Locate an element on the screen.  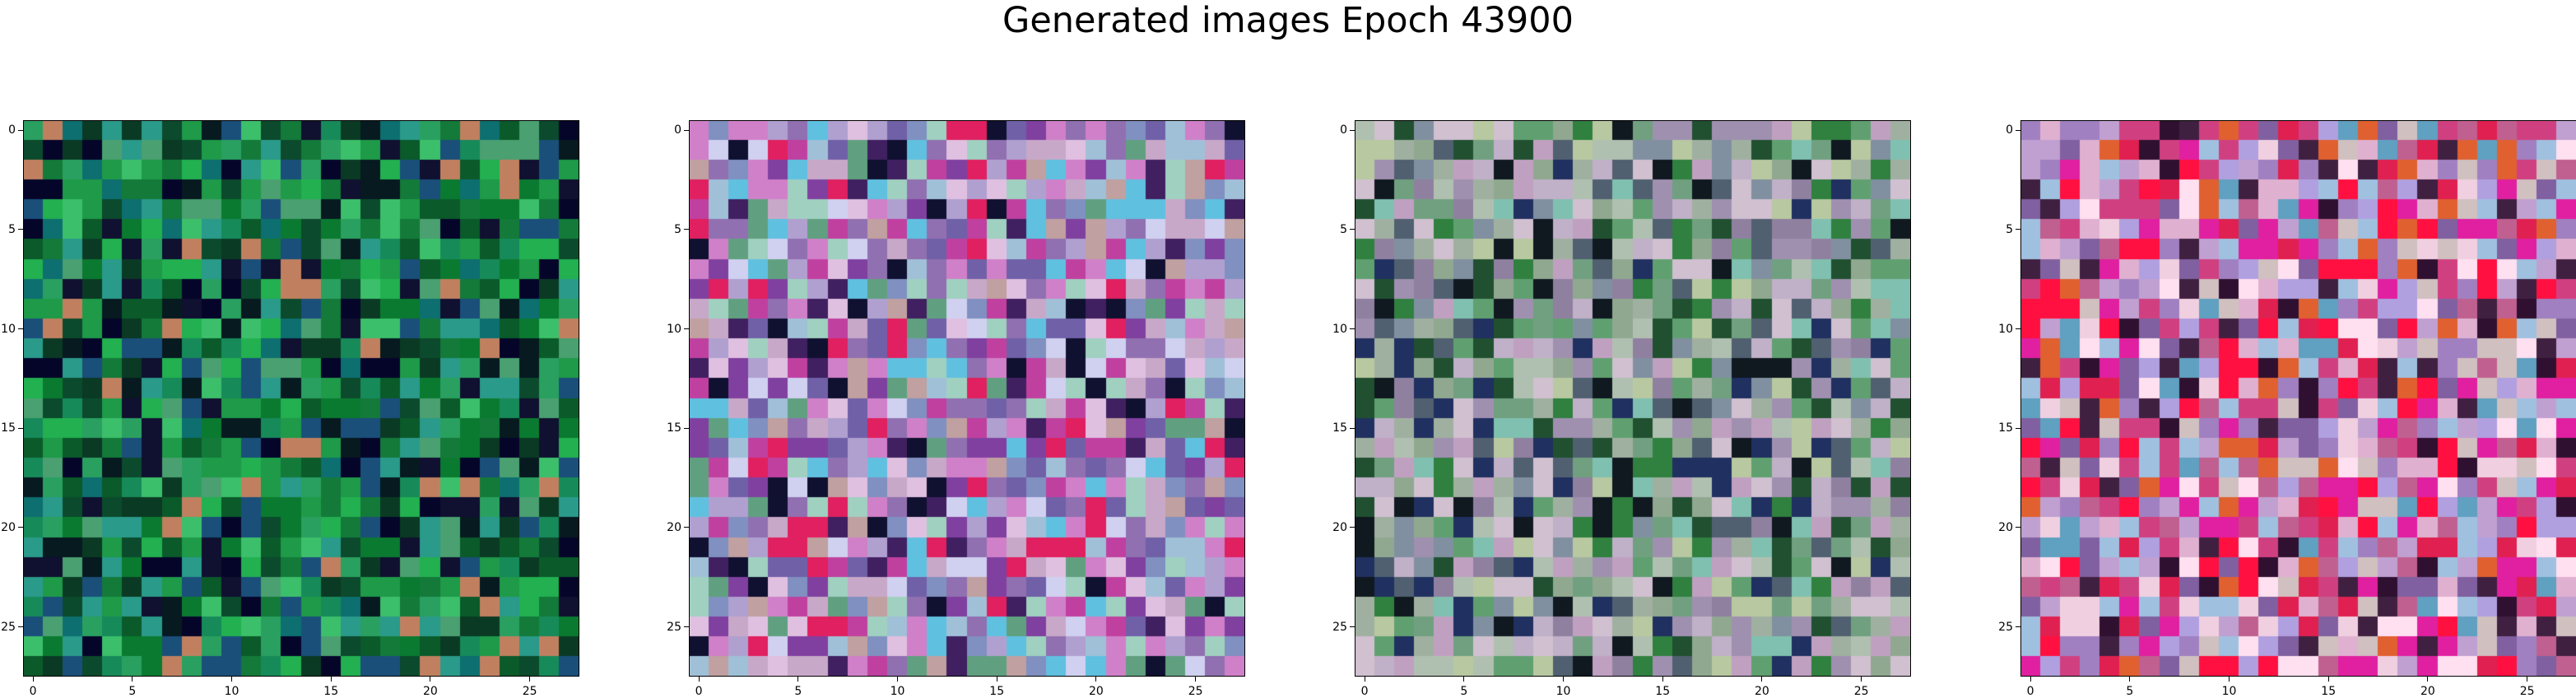
figure-title: Generated images Epoch 43900 is located at coordinates (1288, 20).